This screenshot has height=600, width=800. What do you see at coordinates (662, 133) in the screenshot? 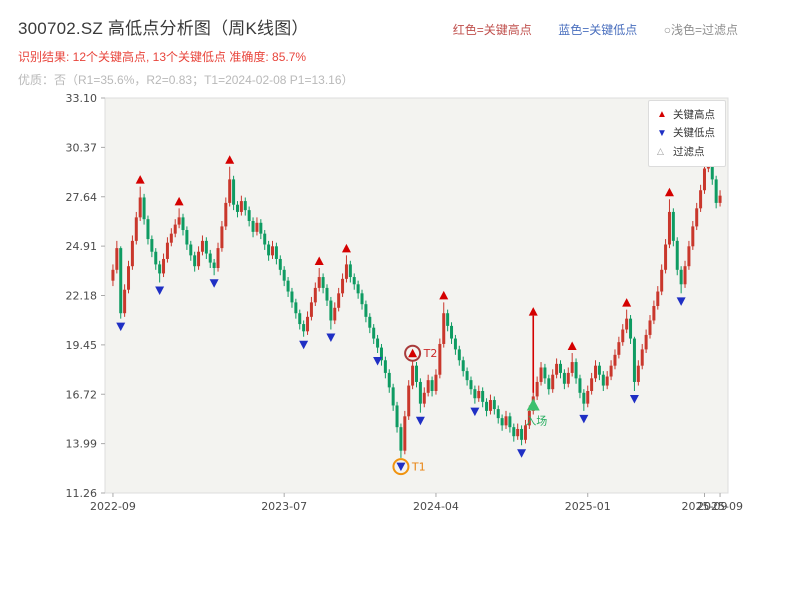
I see `key-low-marker-icon: ▼` at bounding box center [662, 133].